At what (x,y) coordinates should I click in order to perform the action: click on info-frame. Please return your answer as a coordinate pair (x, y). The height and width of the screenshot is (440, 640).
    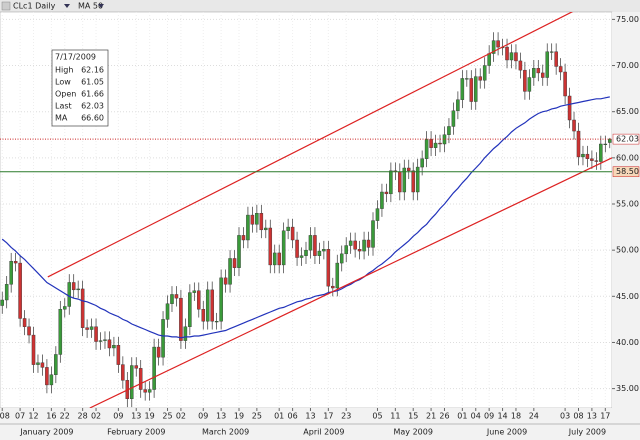
    Looking at the image, I should click on (80, 88).